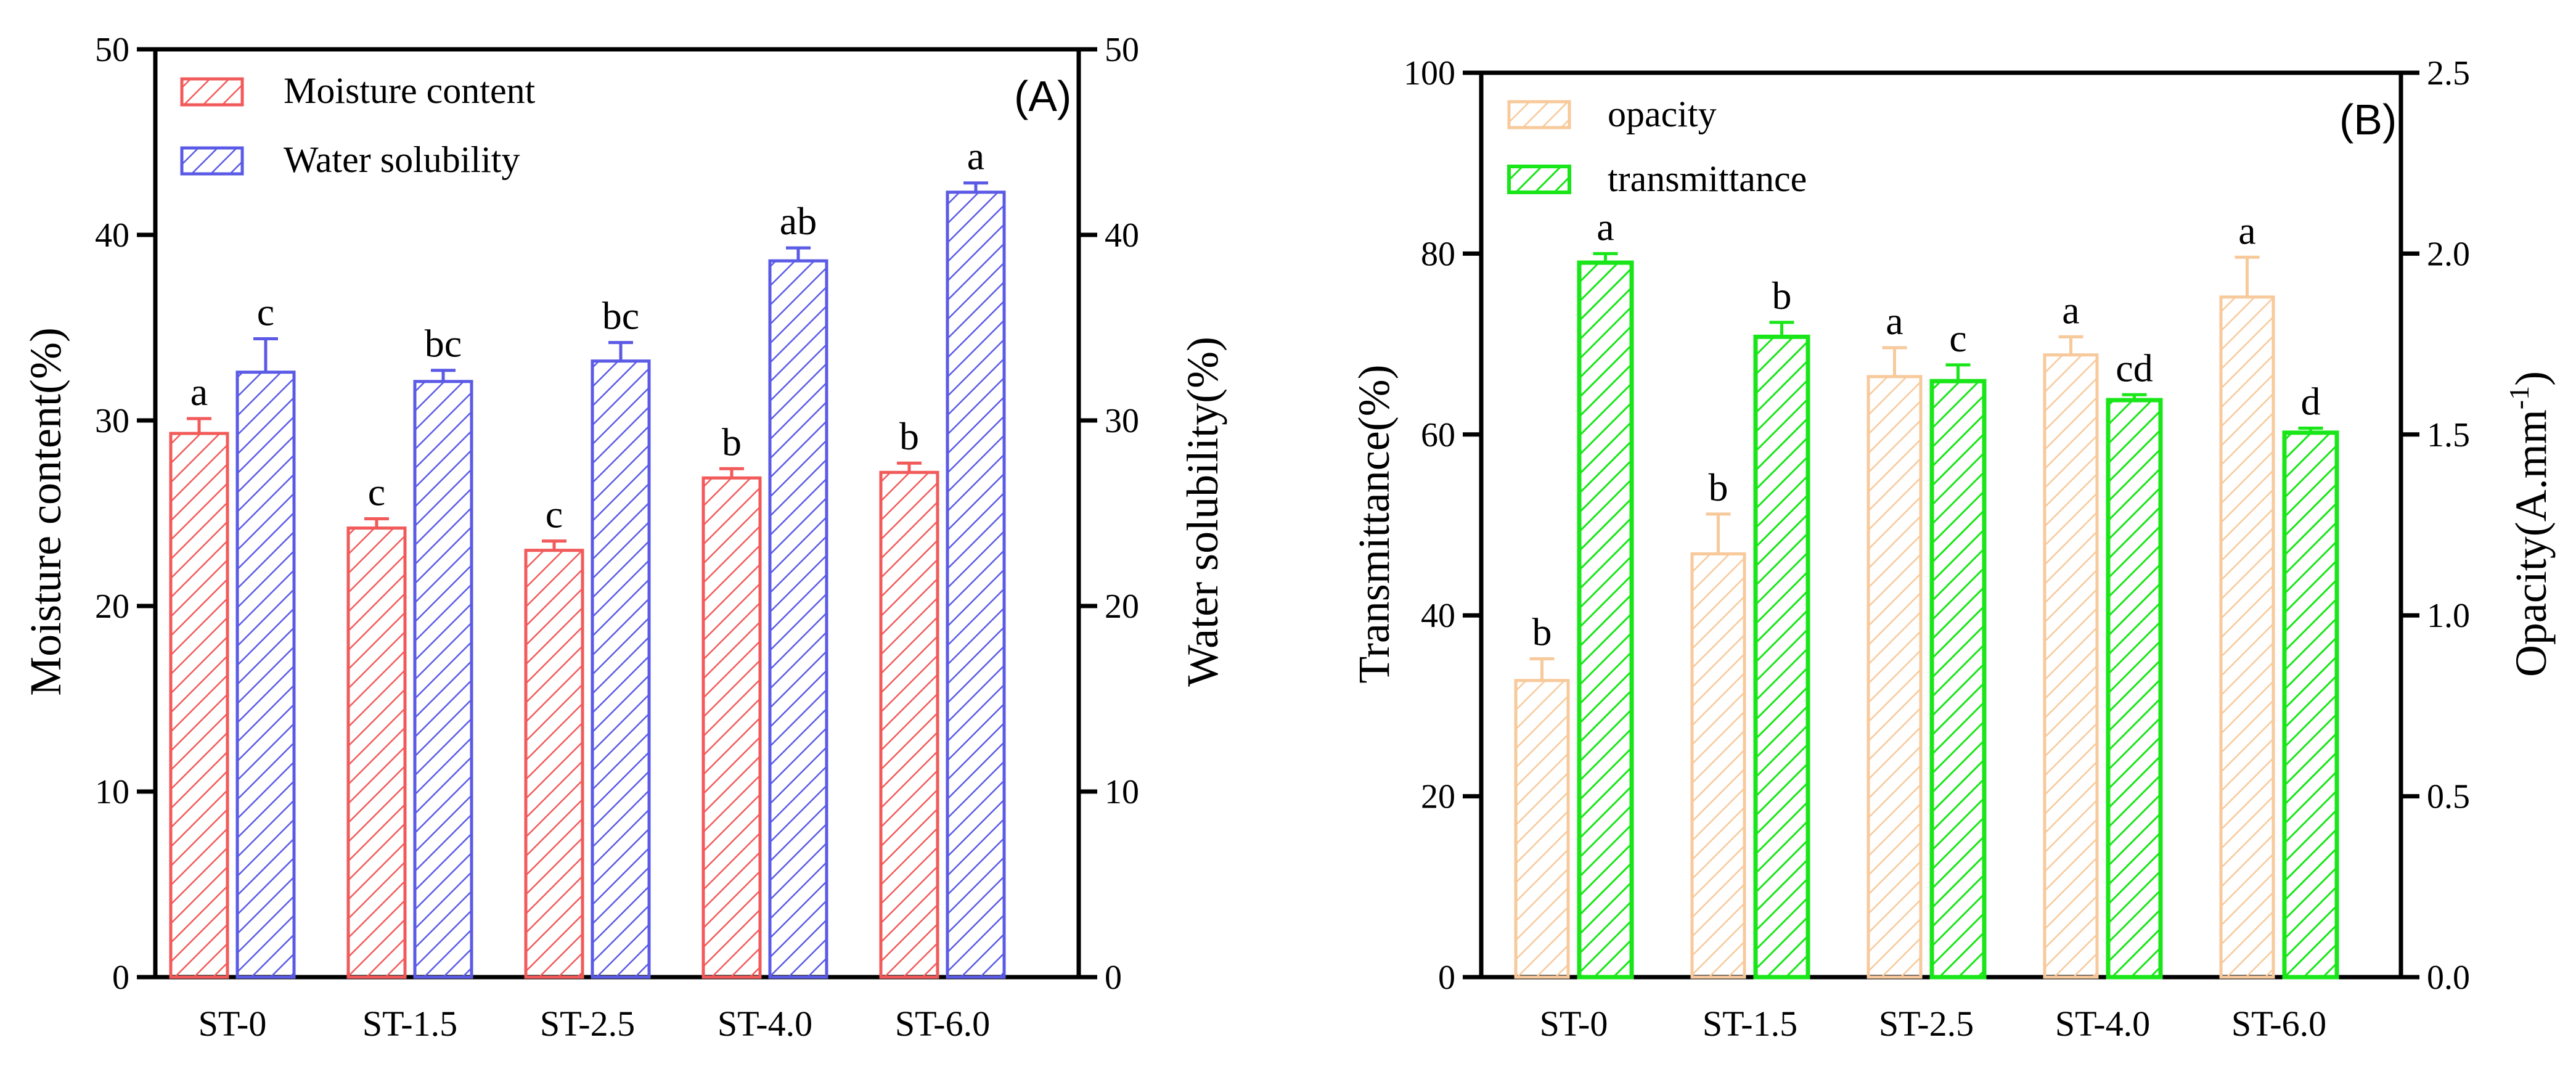 Image resolution: width=2576 pixels, height=1085 pixels. I want to click on panel-a-left-tick-label: 50, so click(112, 50).